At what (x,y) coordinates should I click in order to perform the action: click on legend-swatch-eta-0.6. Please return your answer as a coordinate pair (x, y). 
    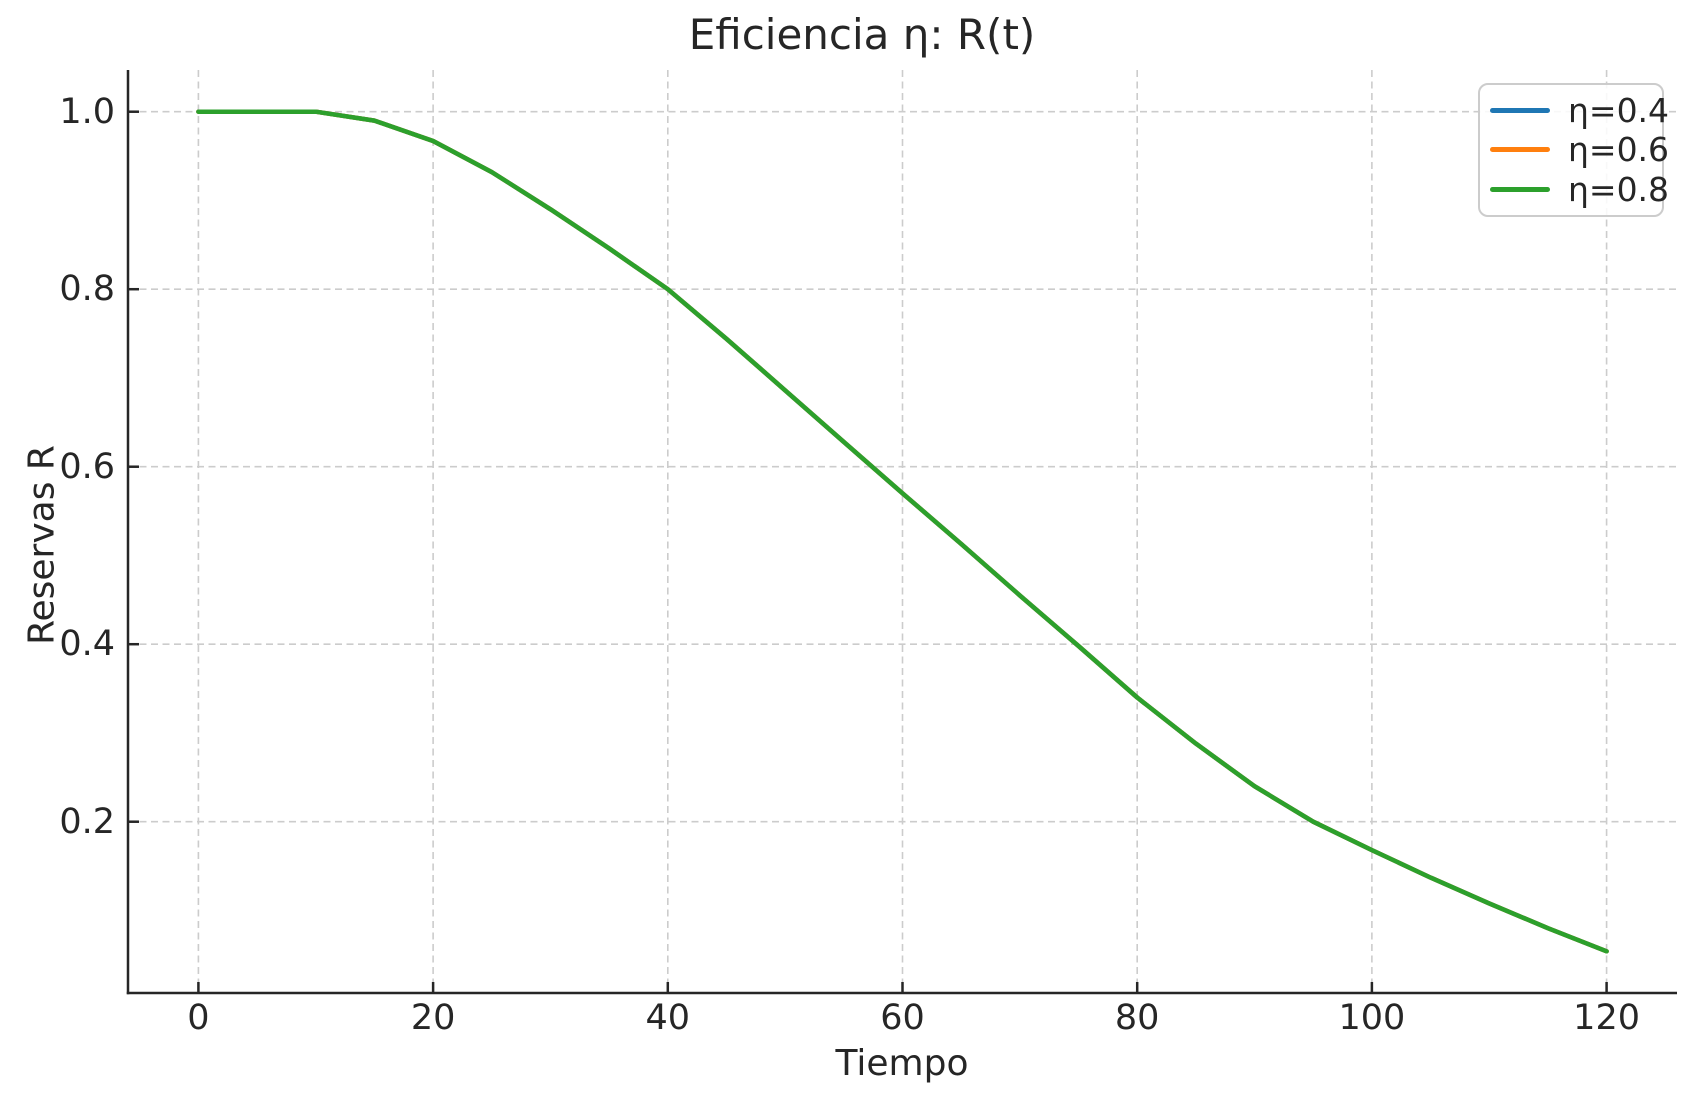
    Looking at the image, I should click on (1520, 150).